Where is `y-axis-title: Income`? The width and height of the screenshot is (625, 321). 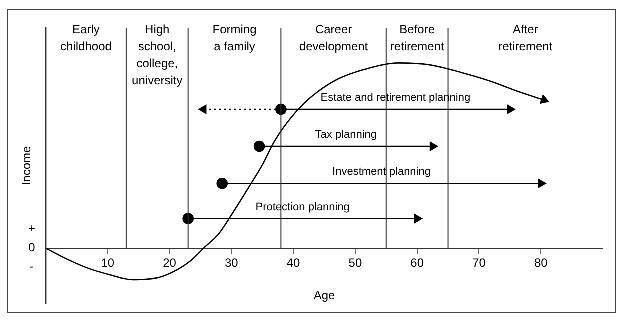
y-axis-title: Income is located at coordinates (27, 166).